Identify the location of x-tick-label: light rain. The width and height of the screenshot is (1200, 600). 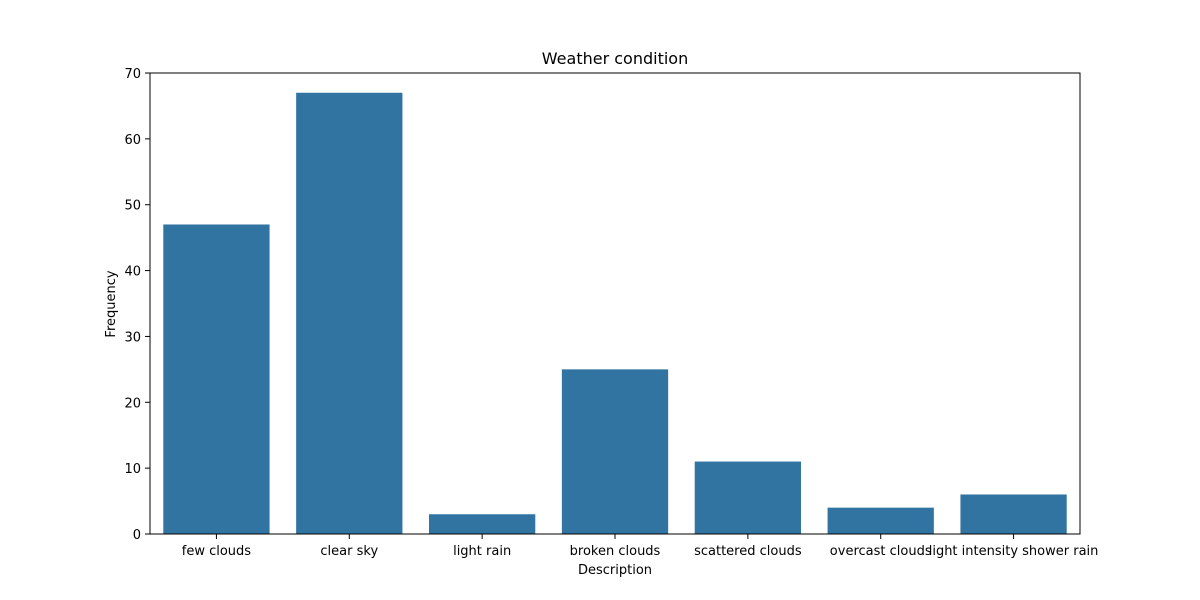
(482, 551).